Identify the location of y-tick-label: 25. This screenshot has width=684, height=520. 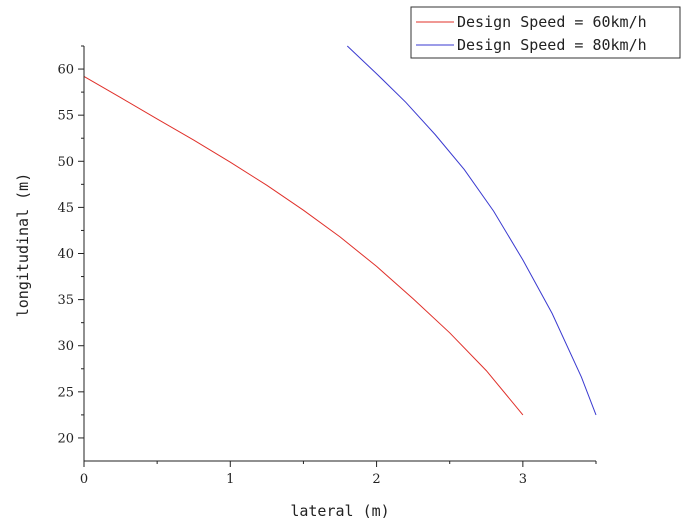
(65, 392).